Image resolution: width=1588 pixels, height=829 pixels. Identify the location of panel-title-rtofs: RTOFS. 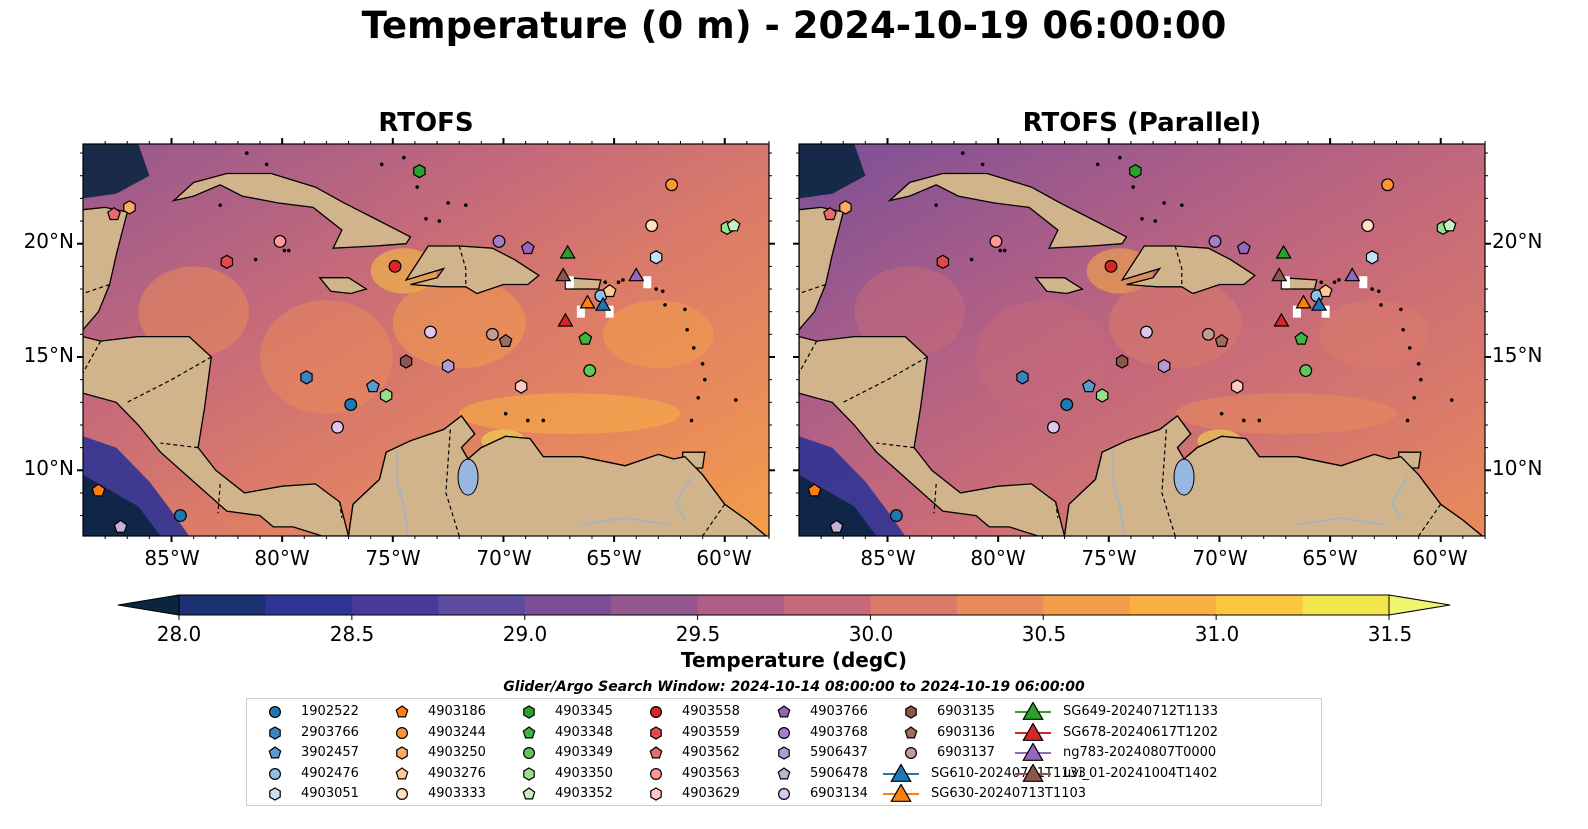
(426, 123).